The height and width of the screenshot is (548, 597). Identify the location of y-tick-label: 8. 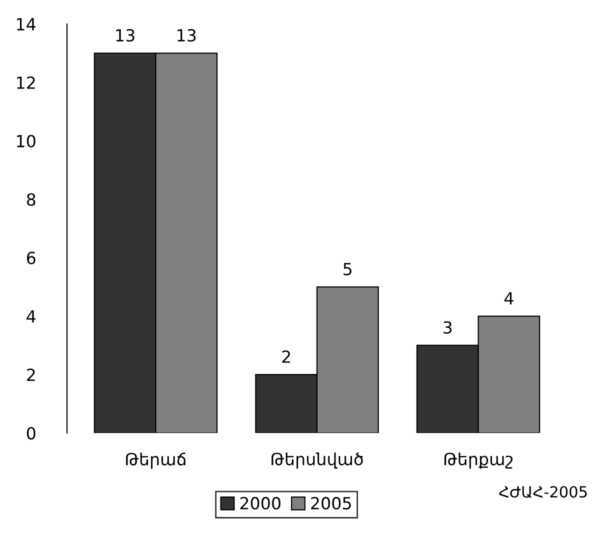
(31, 199).